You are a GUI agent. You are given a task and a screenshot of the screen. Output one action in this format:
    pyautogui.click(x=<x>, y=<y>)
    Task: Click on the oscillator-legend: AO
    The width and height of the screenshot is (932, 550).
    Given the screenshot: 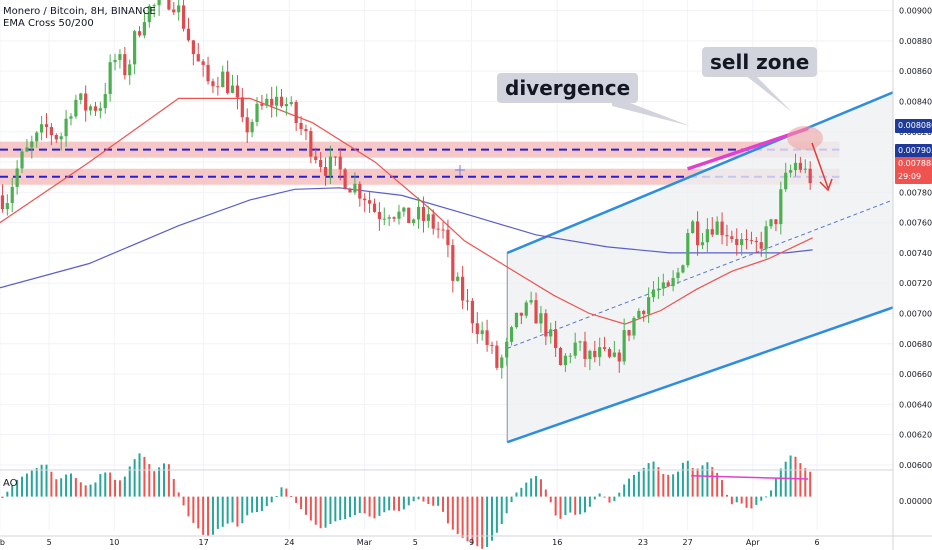 What is the action you would take?
    pyautogui.click(x=10, y=483)
    